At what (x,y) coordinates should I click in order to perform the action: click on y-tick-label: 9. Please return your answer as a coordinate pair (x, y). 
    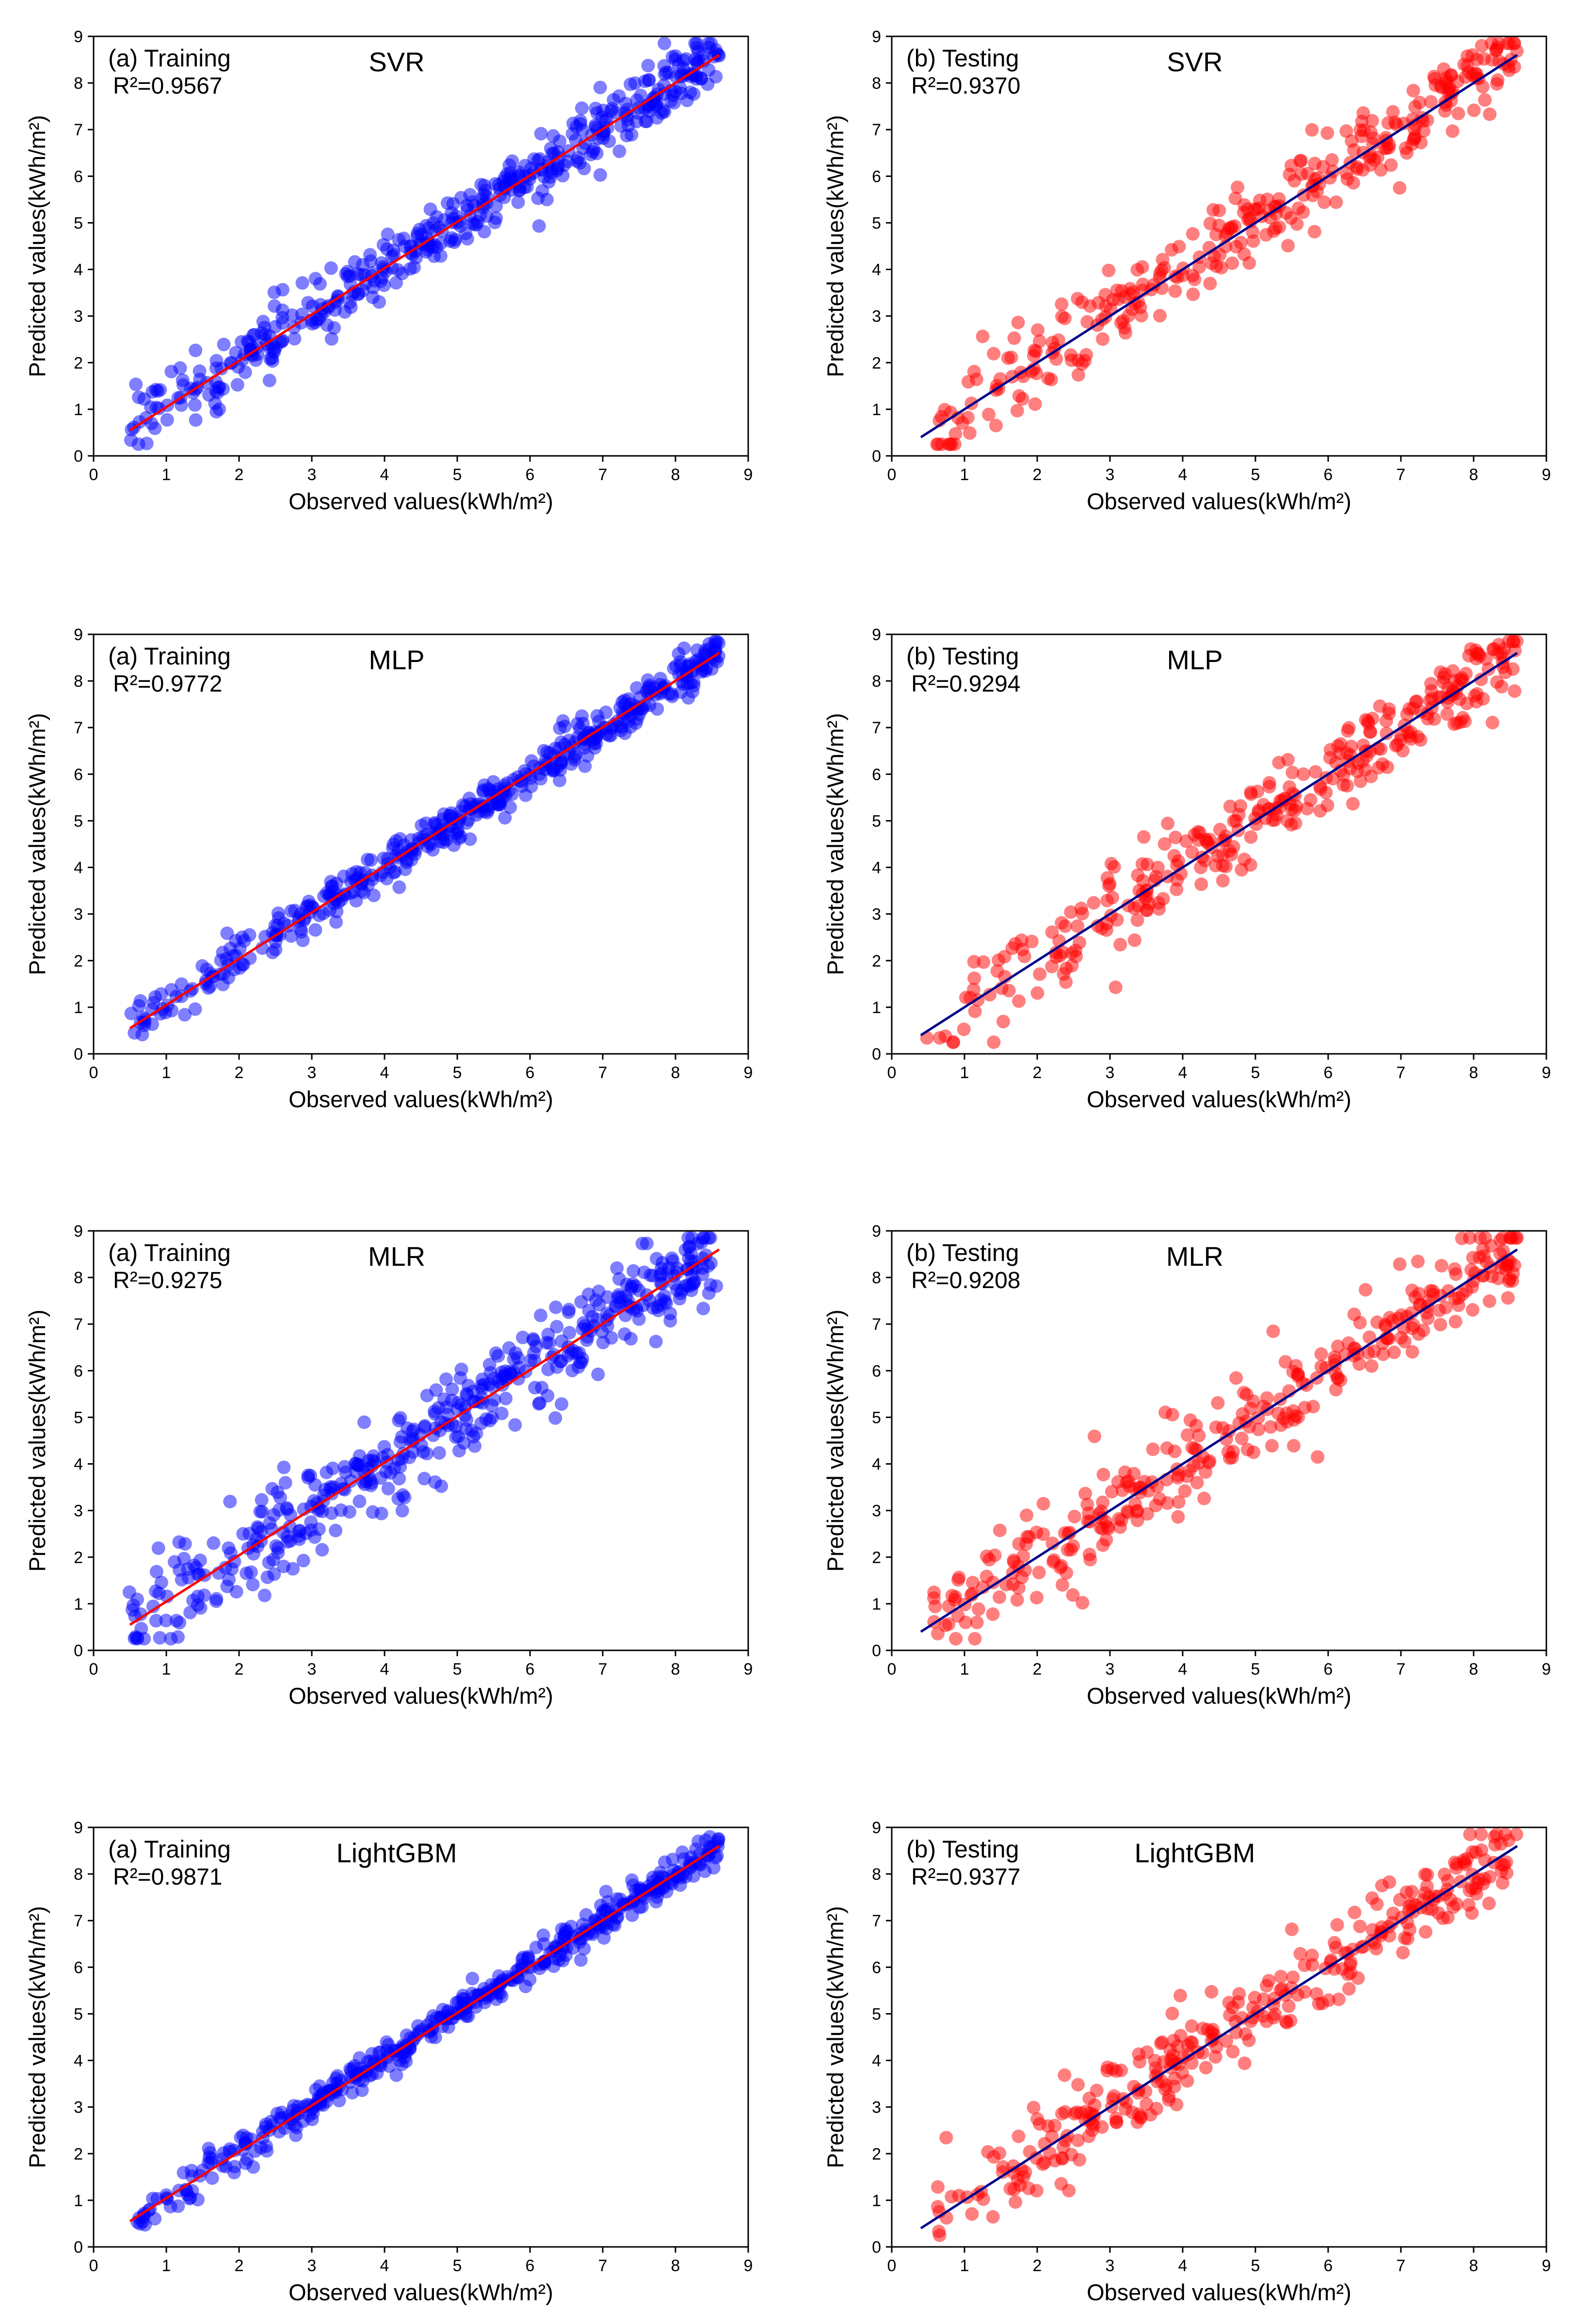
    Looking at the image, I should click on (876, 635).